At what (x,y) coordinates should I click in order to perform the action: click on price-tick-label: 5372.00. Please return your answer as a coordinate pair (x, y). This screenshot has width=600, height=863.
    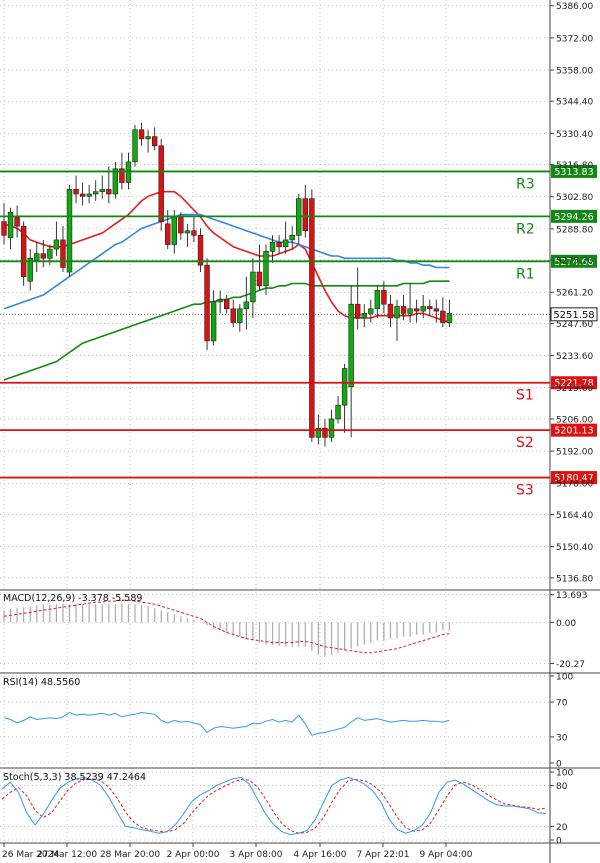
    Looking at the image, I should click on (574, 39).